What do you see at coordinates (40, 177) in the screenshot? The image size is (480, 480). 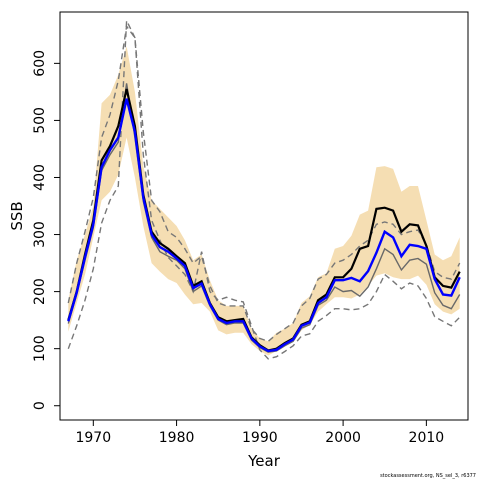 I see `y-tick-label: 400` at bounding box center [40, 177].